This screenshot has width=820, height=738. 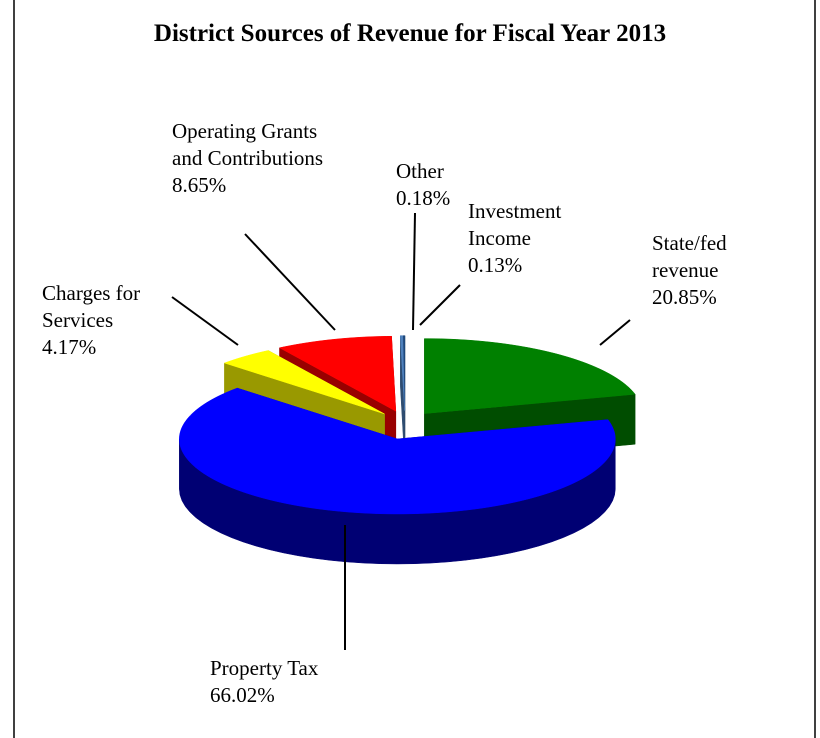 What do you see at coordinates (515, 224) in the screenshot?
I see `category-label: Investment Income` at bounding box center [515, 224].